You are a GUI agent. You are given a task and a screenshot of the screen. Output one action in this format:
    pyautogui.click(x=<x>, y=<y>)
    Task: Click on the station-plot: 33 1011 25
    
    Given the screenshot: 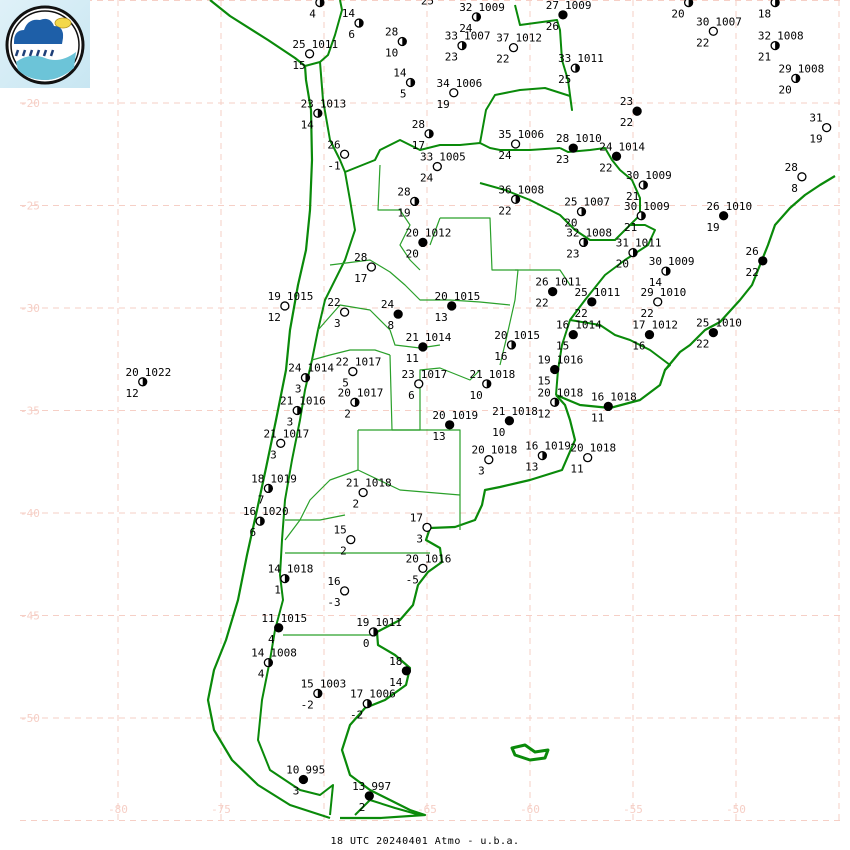 What is the action you would take?
    pyautogui.click(x=581, y=69)
    